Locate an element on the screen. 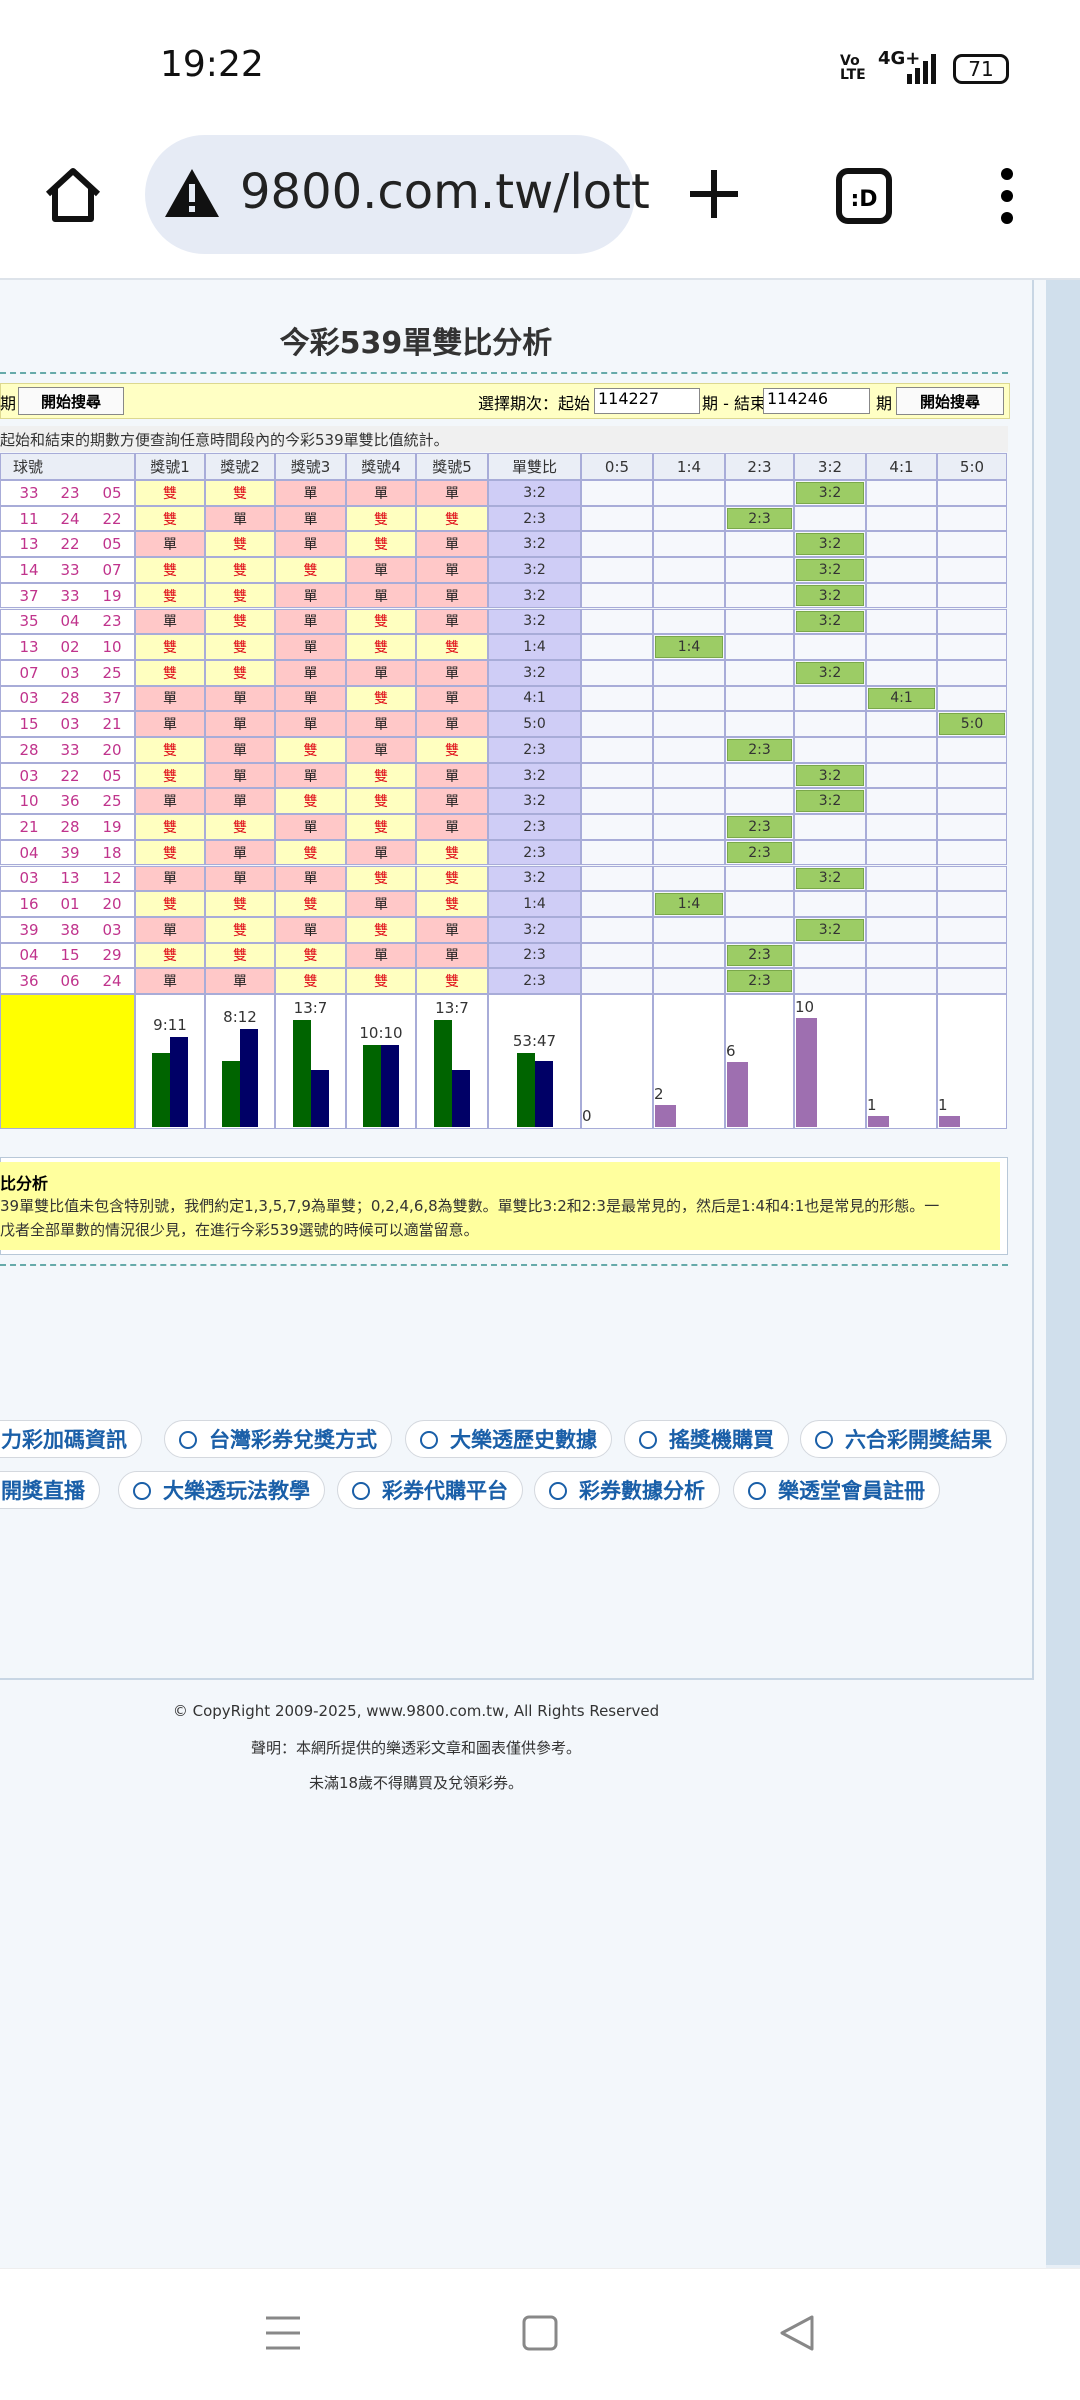  ball-number: 23 is located at coordinates (70, 492).